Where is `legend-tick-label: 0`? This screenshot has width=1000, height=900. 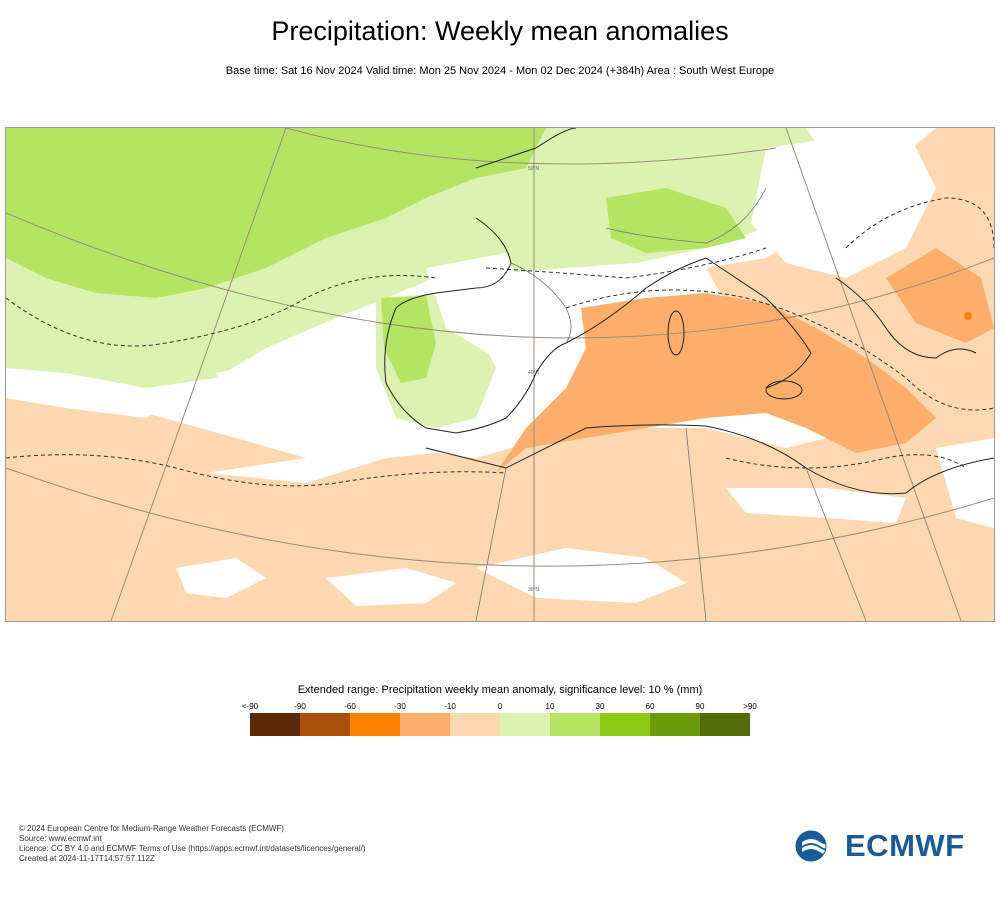
legend-tick-label: 0 is located at coordinates (500, 706).